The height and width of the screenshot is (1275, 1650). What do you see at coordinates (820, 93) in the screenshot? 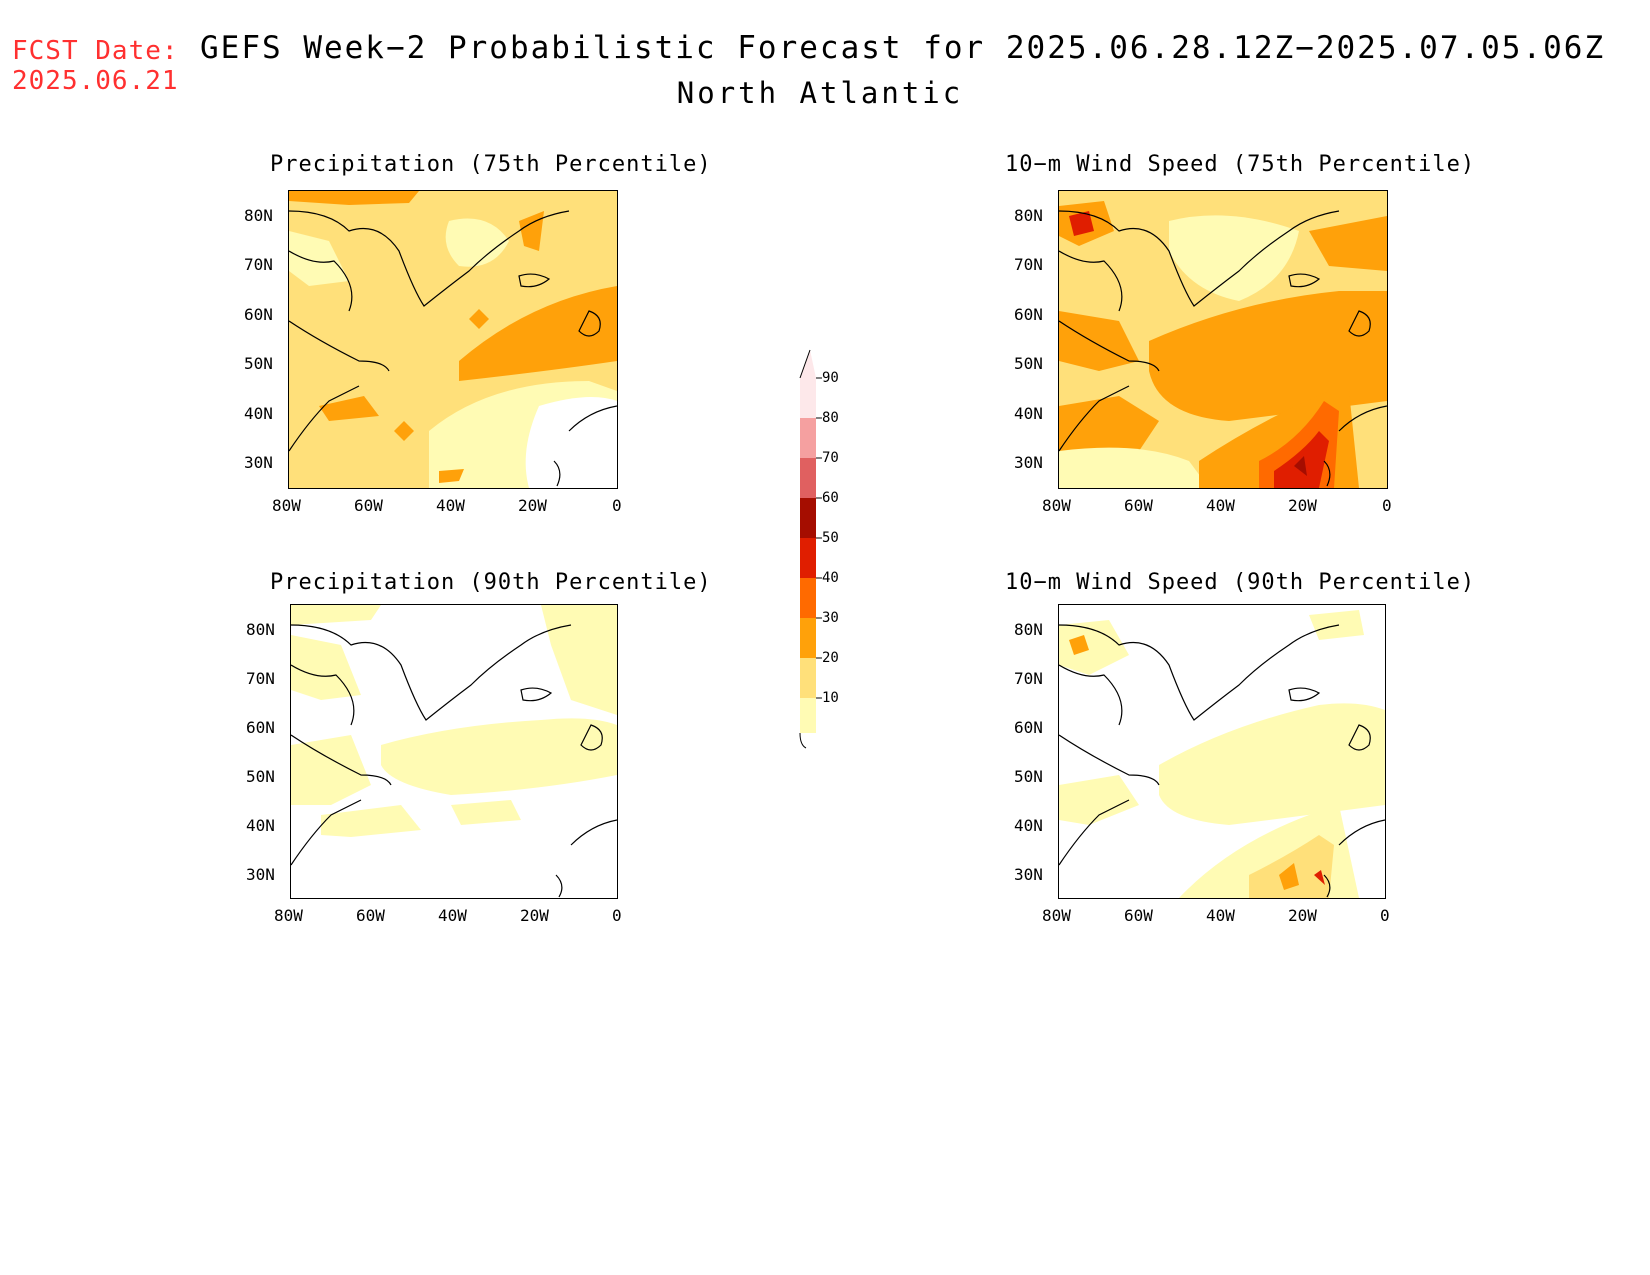
I see `region-subtitle: North Atlantic` at bounding box center [820, 93].